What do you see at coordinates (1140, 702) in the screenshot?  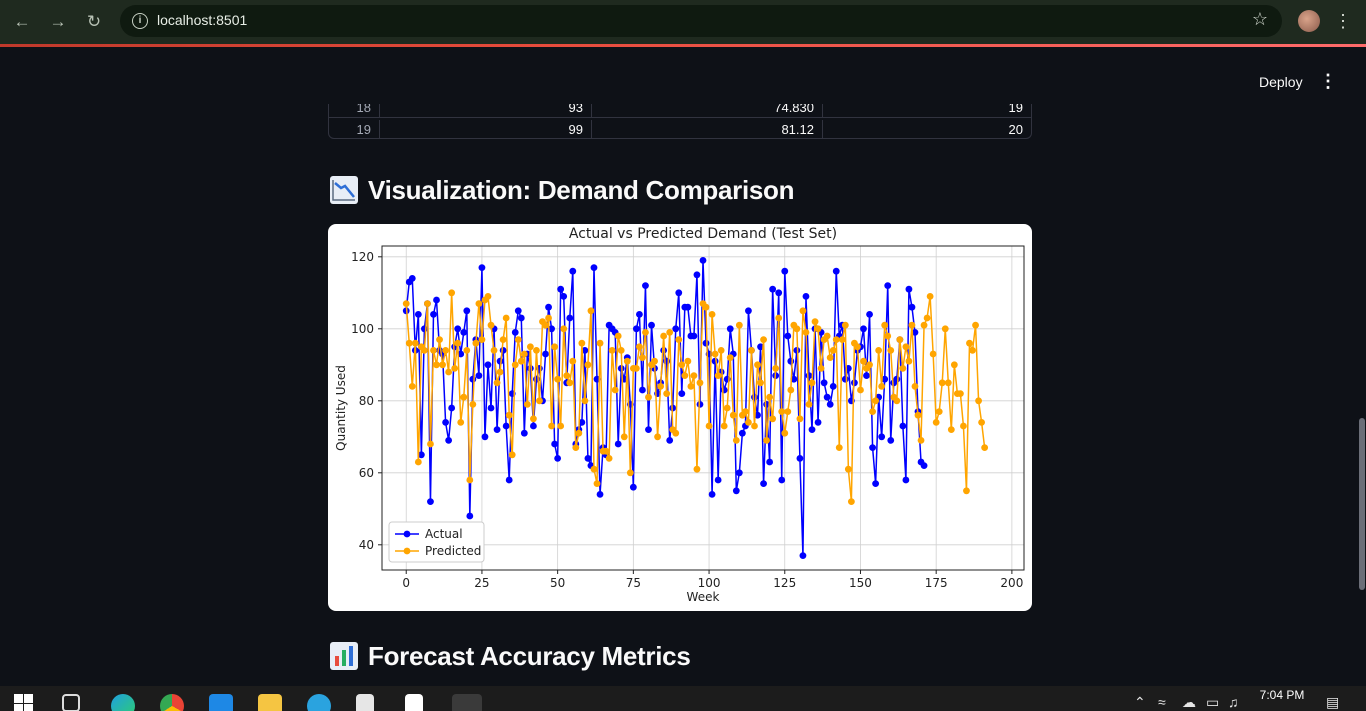 I see `chevron-up-icon: ⌃` at bounding box center [1140, 702].